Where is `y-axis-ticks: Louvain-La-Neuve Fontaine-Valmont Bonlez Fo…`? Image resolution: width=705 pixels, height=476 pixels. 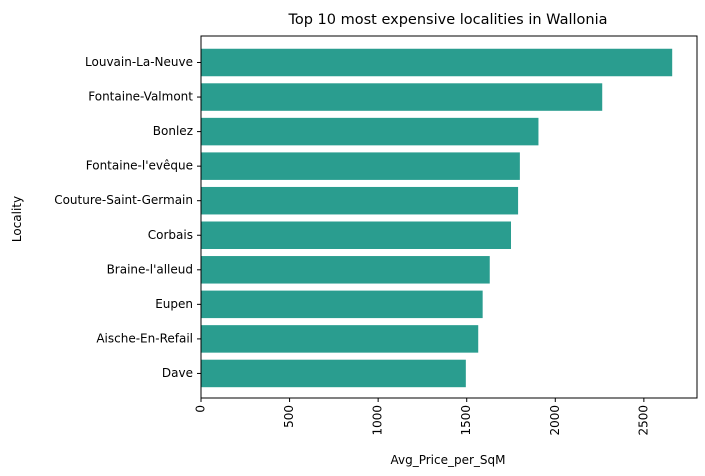
y-axis-ticks: Louvain-La-Neuve Fontaine-Valmont Bonlez Fo… is located at coordinates (127, 217).